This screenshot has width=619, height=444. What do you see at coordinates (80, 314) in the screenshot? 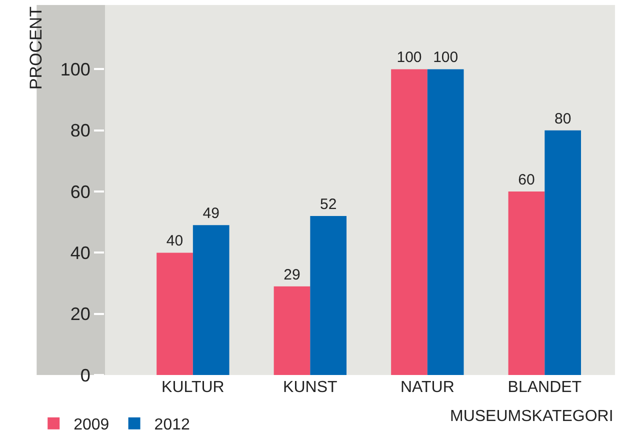
I see `y-tick-label: 20` at bounding box center [80, 314].